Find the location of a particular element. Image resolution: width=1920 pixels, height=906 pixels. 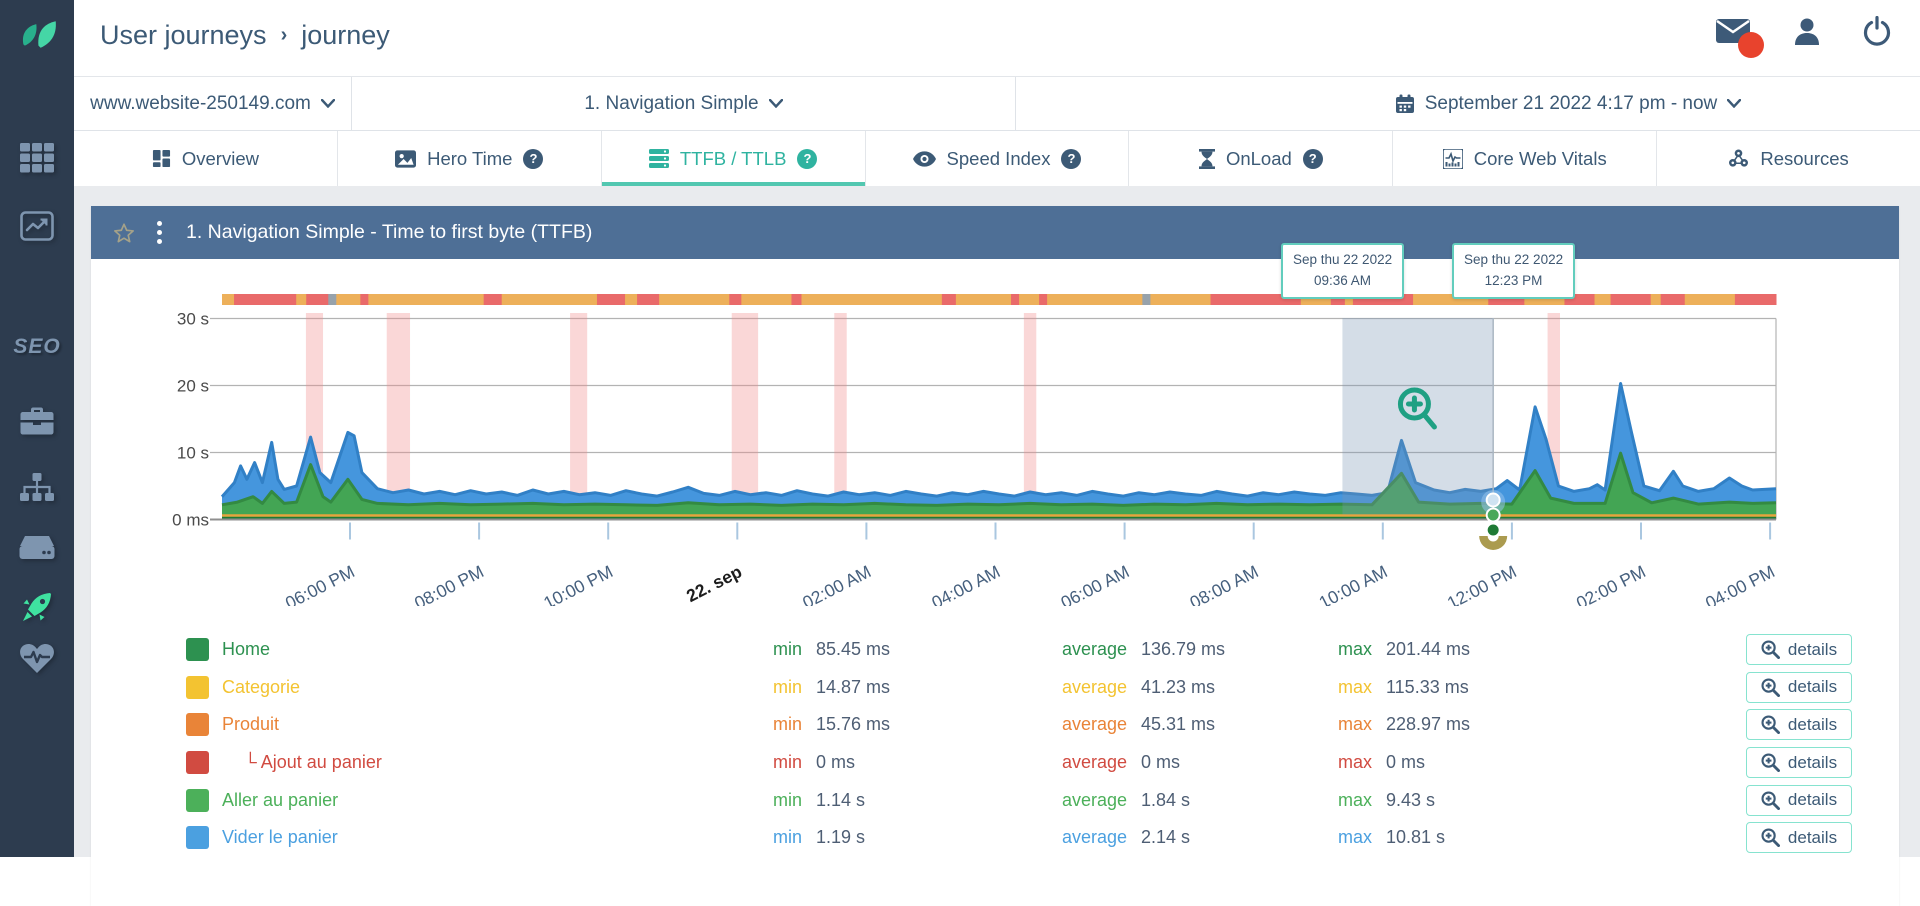

overview-icon is located at coordinates (161, 158).